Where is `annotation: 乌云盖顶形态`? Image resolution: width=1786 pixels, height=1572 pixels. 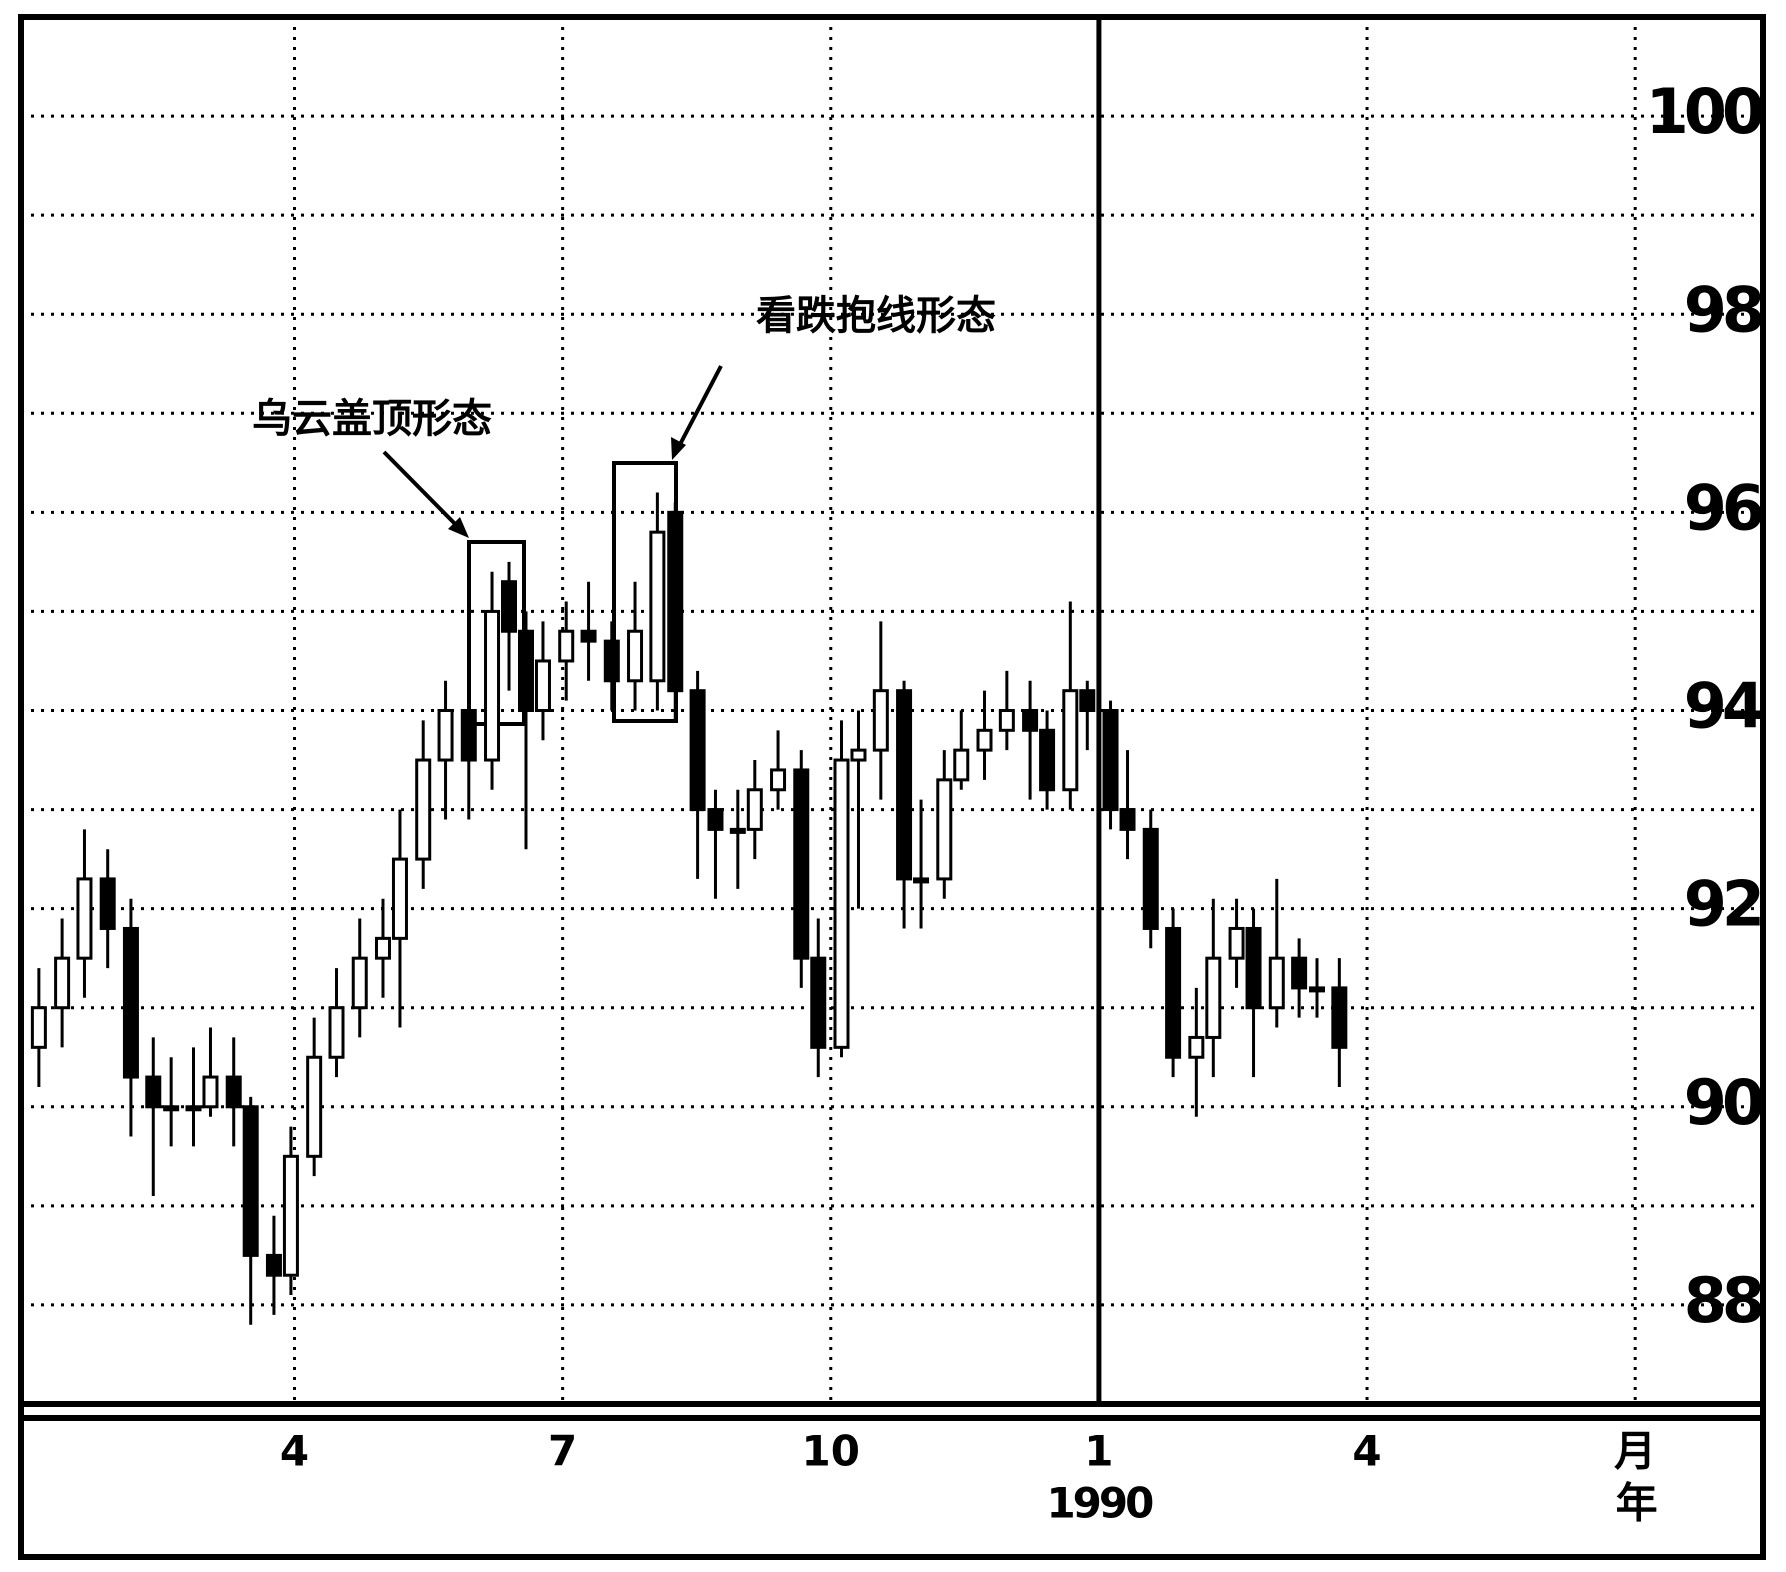
annotation: 乌云盖顶形态 is located at coordinates (372, 419).